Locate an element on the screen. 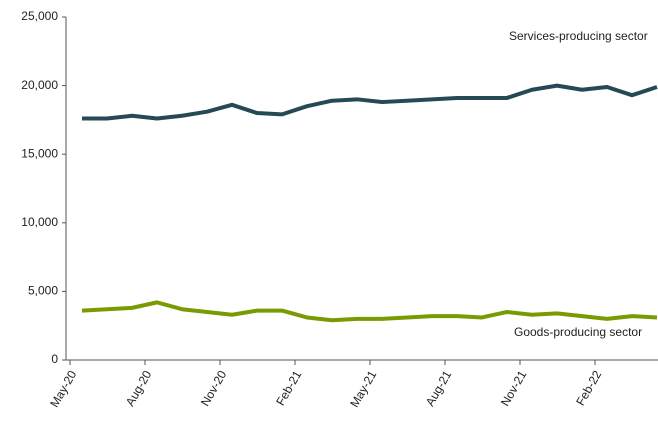  y-tick-label: 20,000 is located at coordinates (39, 85).